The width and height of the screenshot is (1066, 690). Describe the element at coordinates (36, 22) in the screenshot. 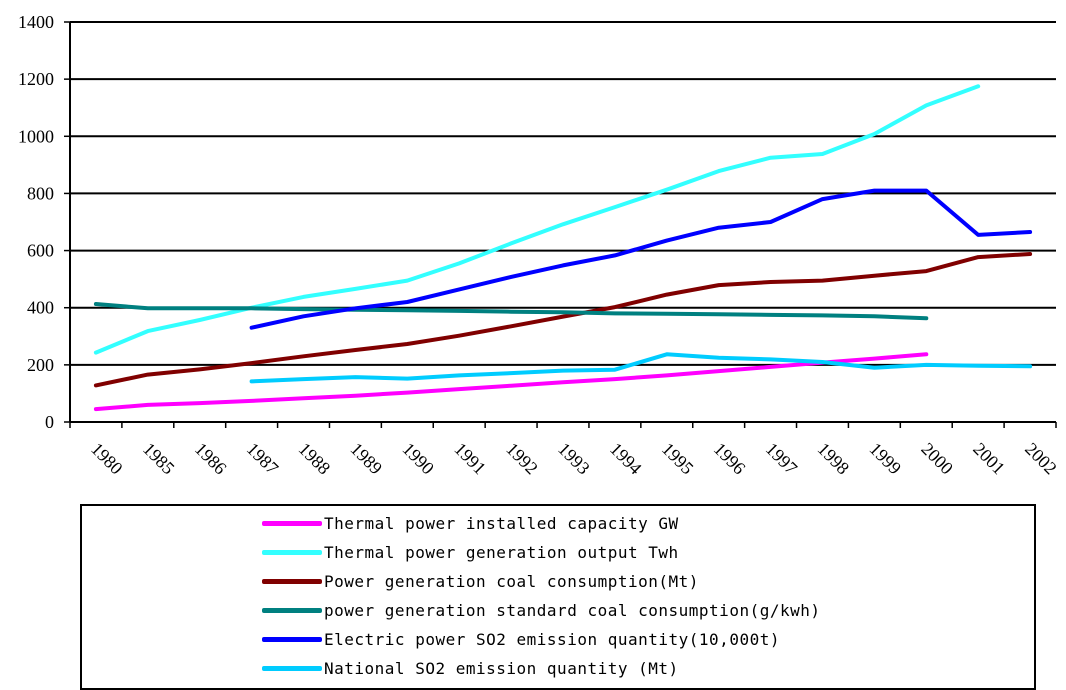

I see `y-tick-label: 1400` at that location.